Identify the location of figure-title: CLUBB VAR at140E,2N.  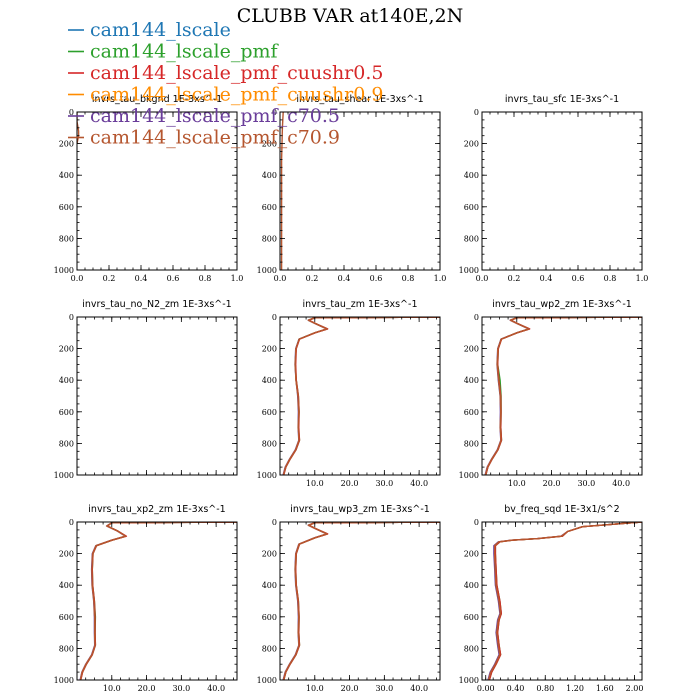
(350, 16).